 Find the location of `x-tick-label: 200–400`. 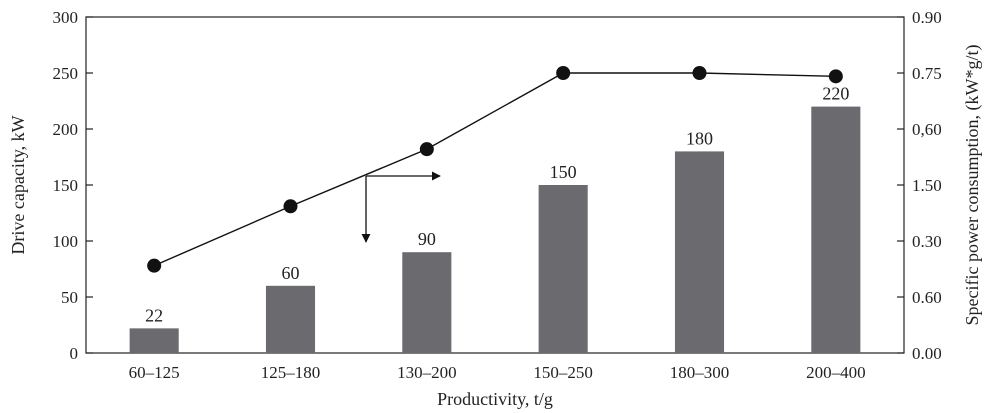

x-tick-label: 200–400 is located at coordinates (836, 372).